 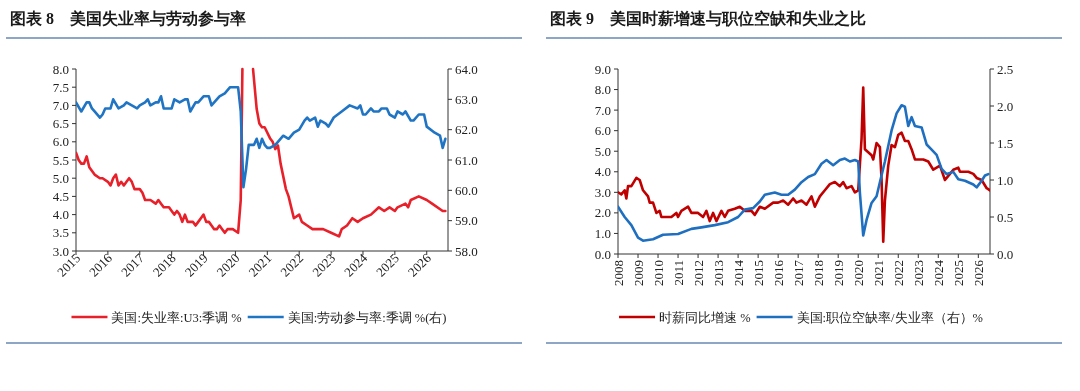 I want to click on x-tick-label: 2010, so click(x=658, y=273).